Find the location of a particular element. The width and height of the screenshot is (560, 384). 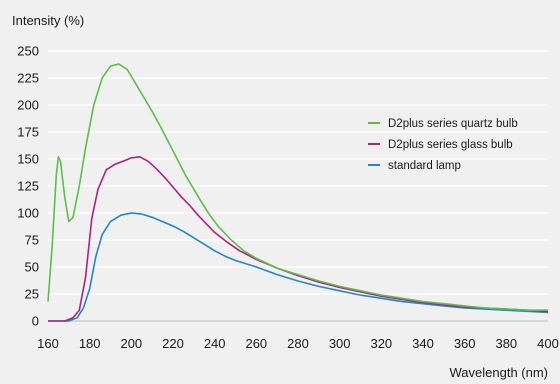

x-tick-label: 280 is located at coordinates (298, 343).